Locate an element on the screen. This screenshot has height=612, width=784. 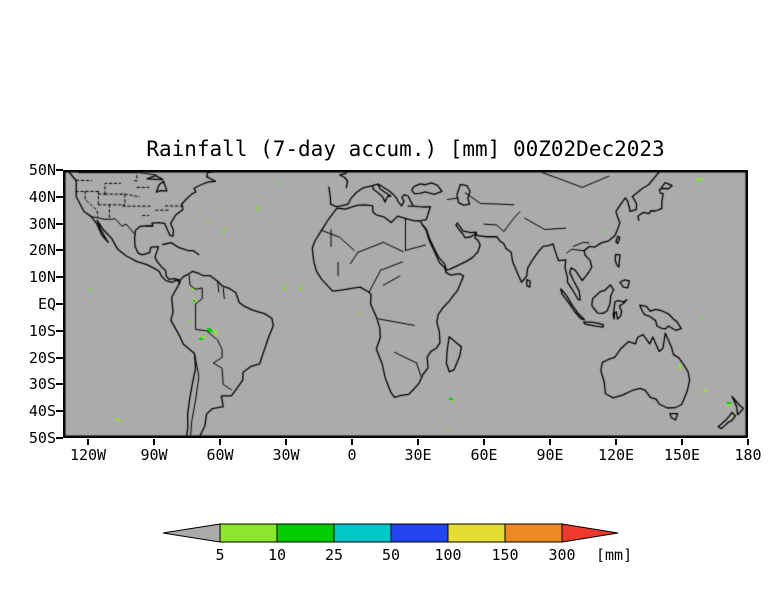
lat-tick-label: 50S is located at coordinates (42, 438).